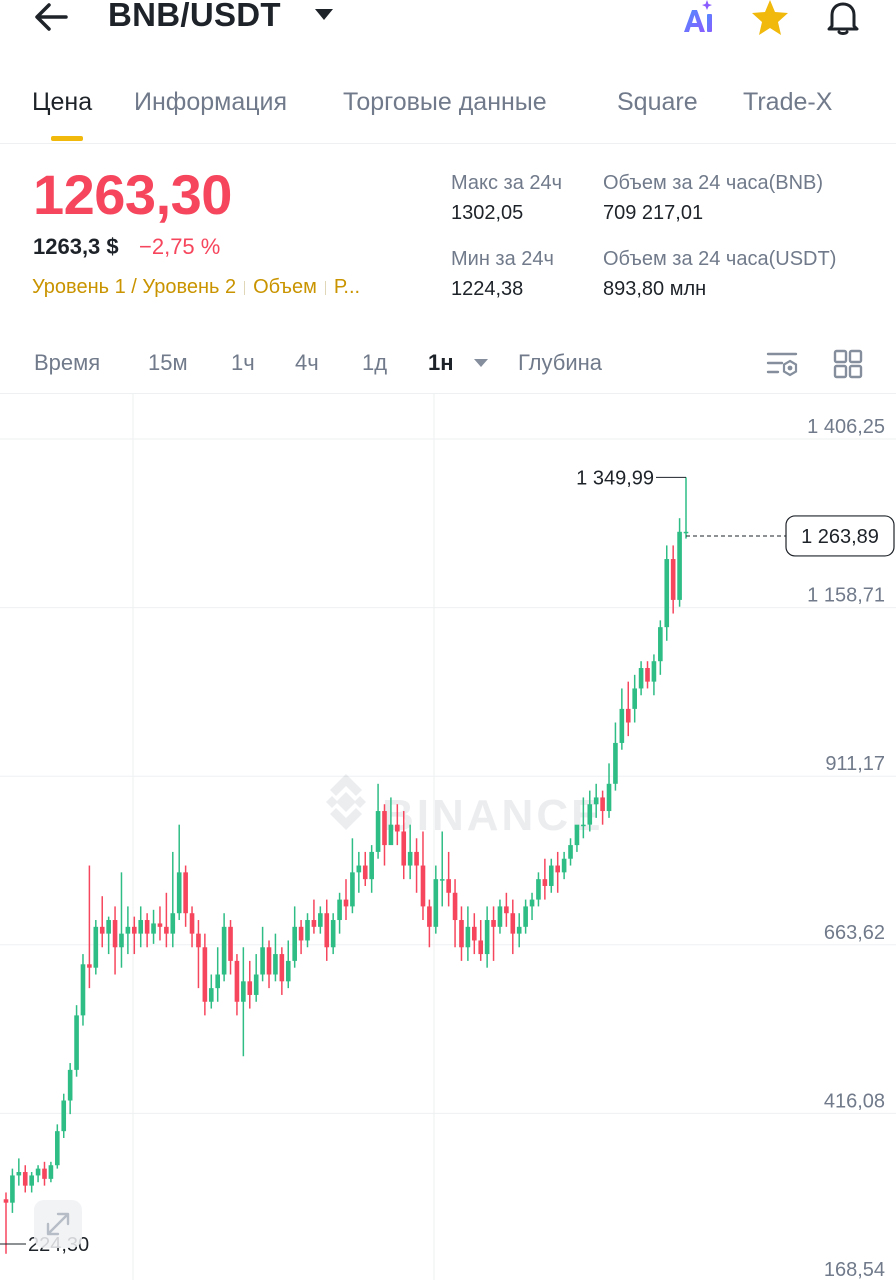  I want to click on interval-1w: 1н, so click(441, 362).